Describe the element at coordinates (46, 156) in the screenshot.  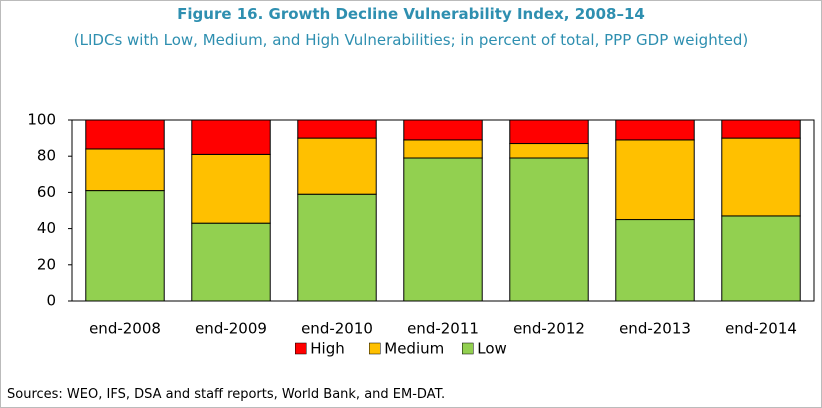
I see `y-tick-label: 80` at that location.